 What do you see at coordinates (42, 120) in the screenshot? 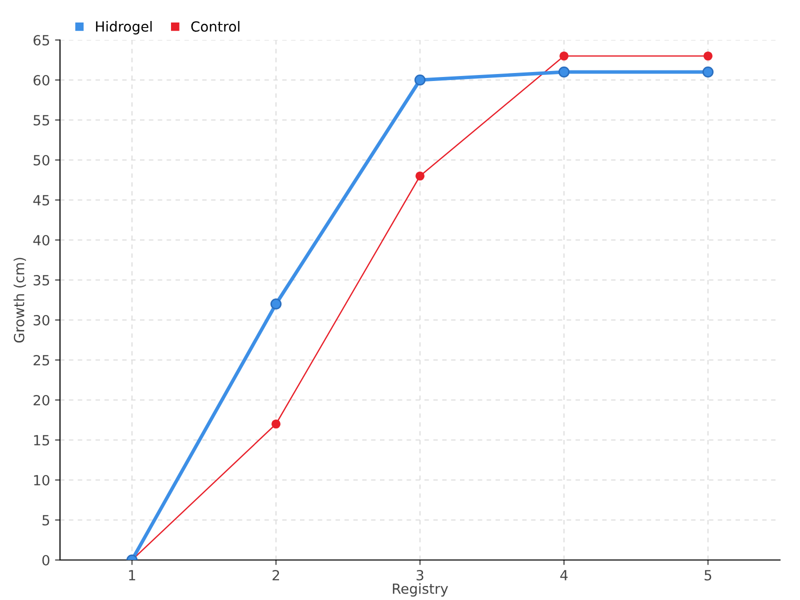
I see `y-tick-label: 55` at bounding box center [42, 120].